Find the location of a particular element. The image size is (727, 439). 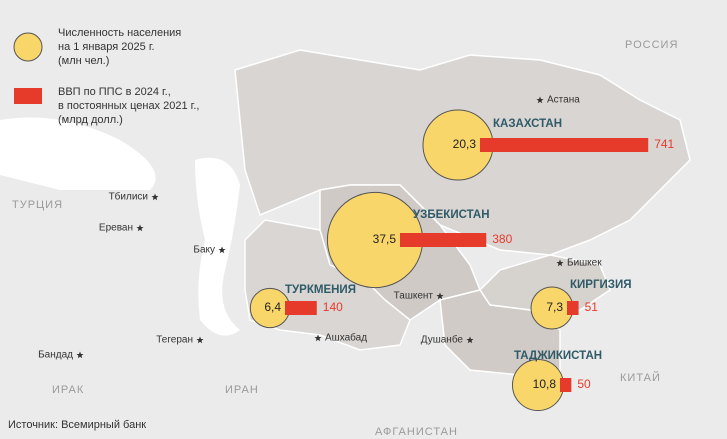

city-label: Баку is located at coordinates (204, 250).